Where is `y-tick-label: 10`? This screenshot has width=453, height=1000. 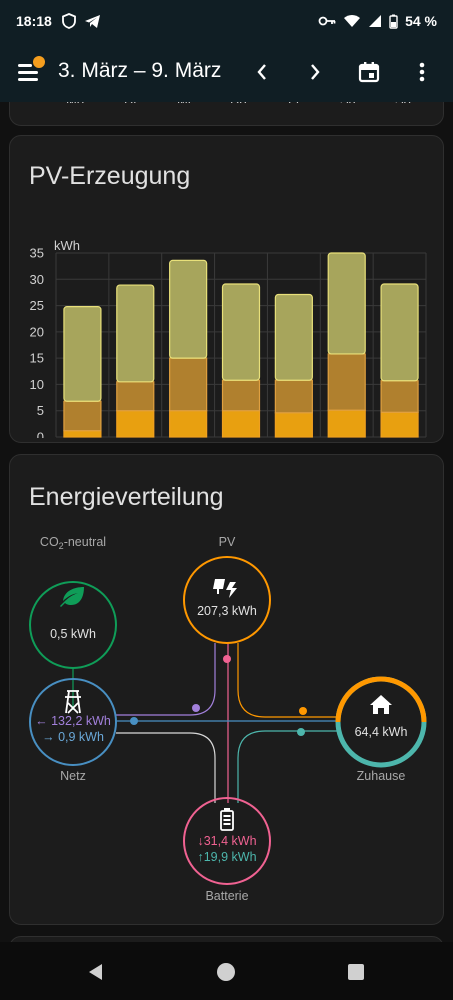 y-tick-label: 10 is located at coordinates (37, 384).